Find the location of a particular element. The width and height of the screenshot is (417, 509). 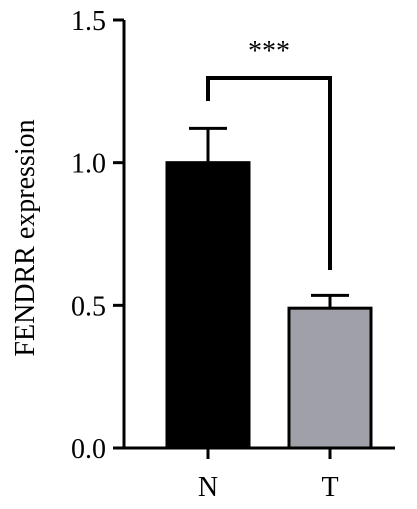

y-axis-title: FENDRR expression is located at coordinates (25, 237).